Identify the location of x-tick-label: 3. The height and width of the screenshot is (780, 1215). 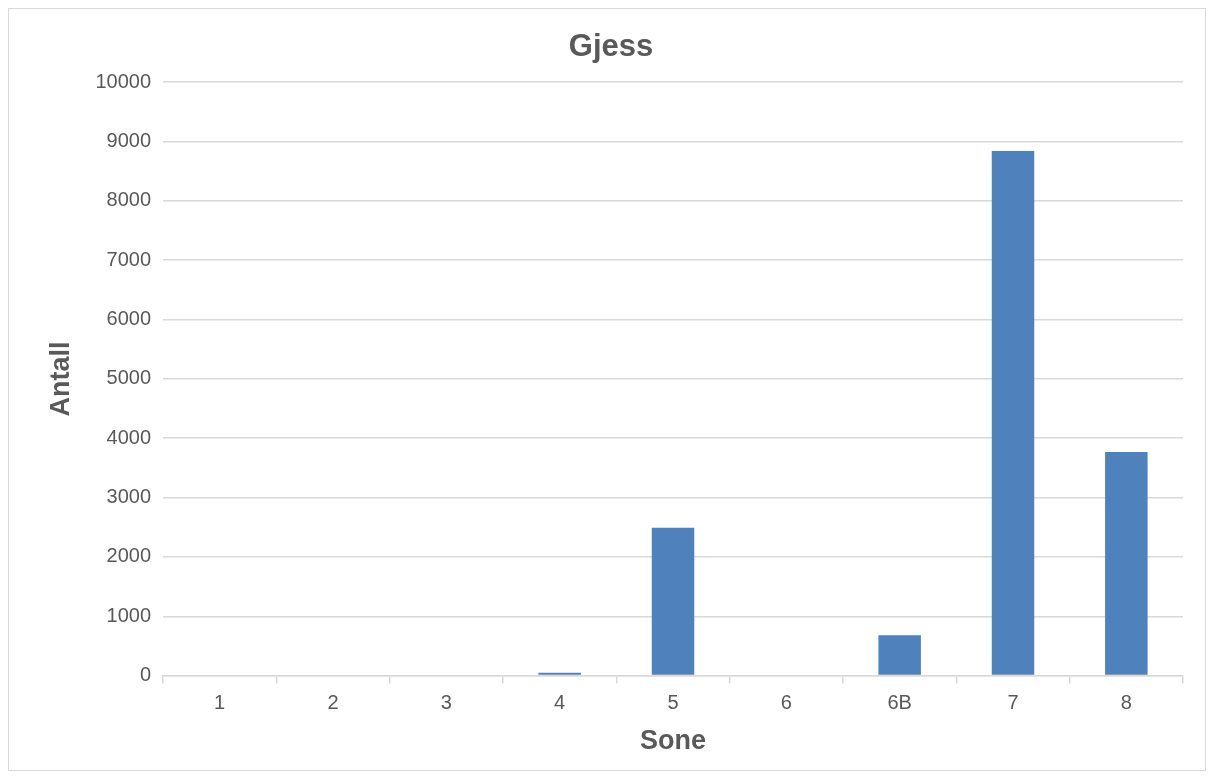
(446, 702).